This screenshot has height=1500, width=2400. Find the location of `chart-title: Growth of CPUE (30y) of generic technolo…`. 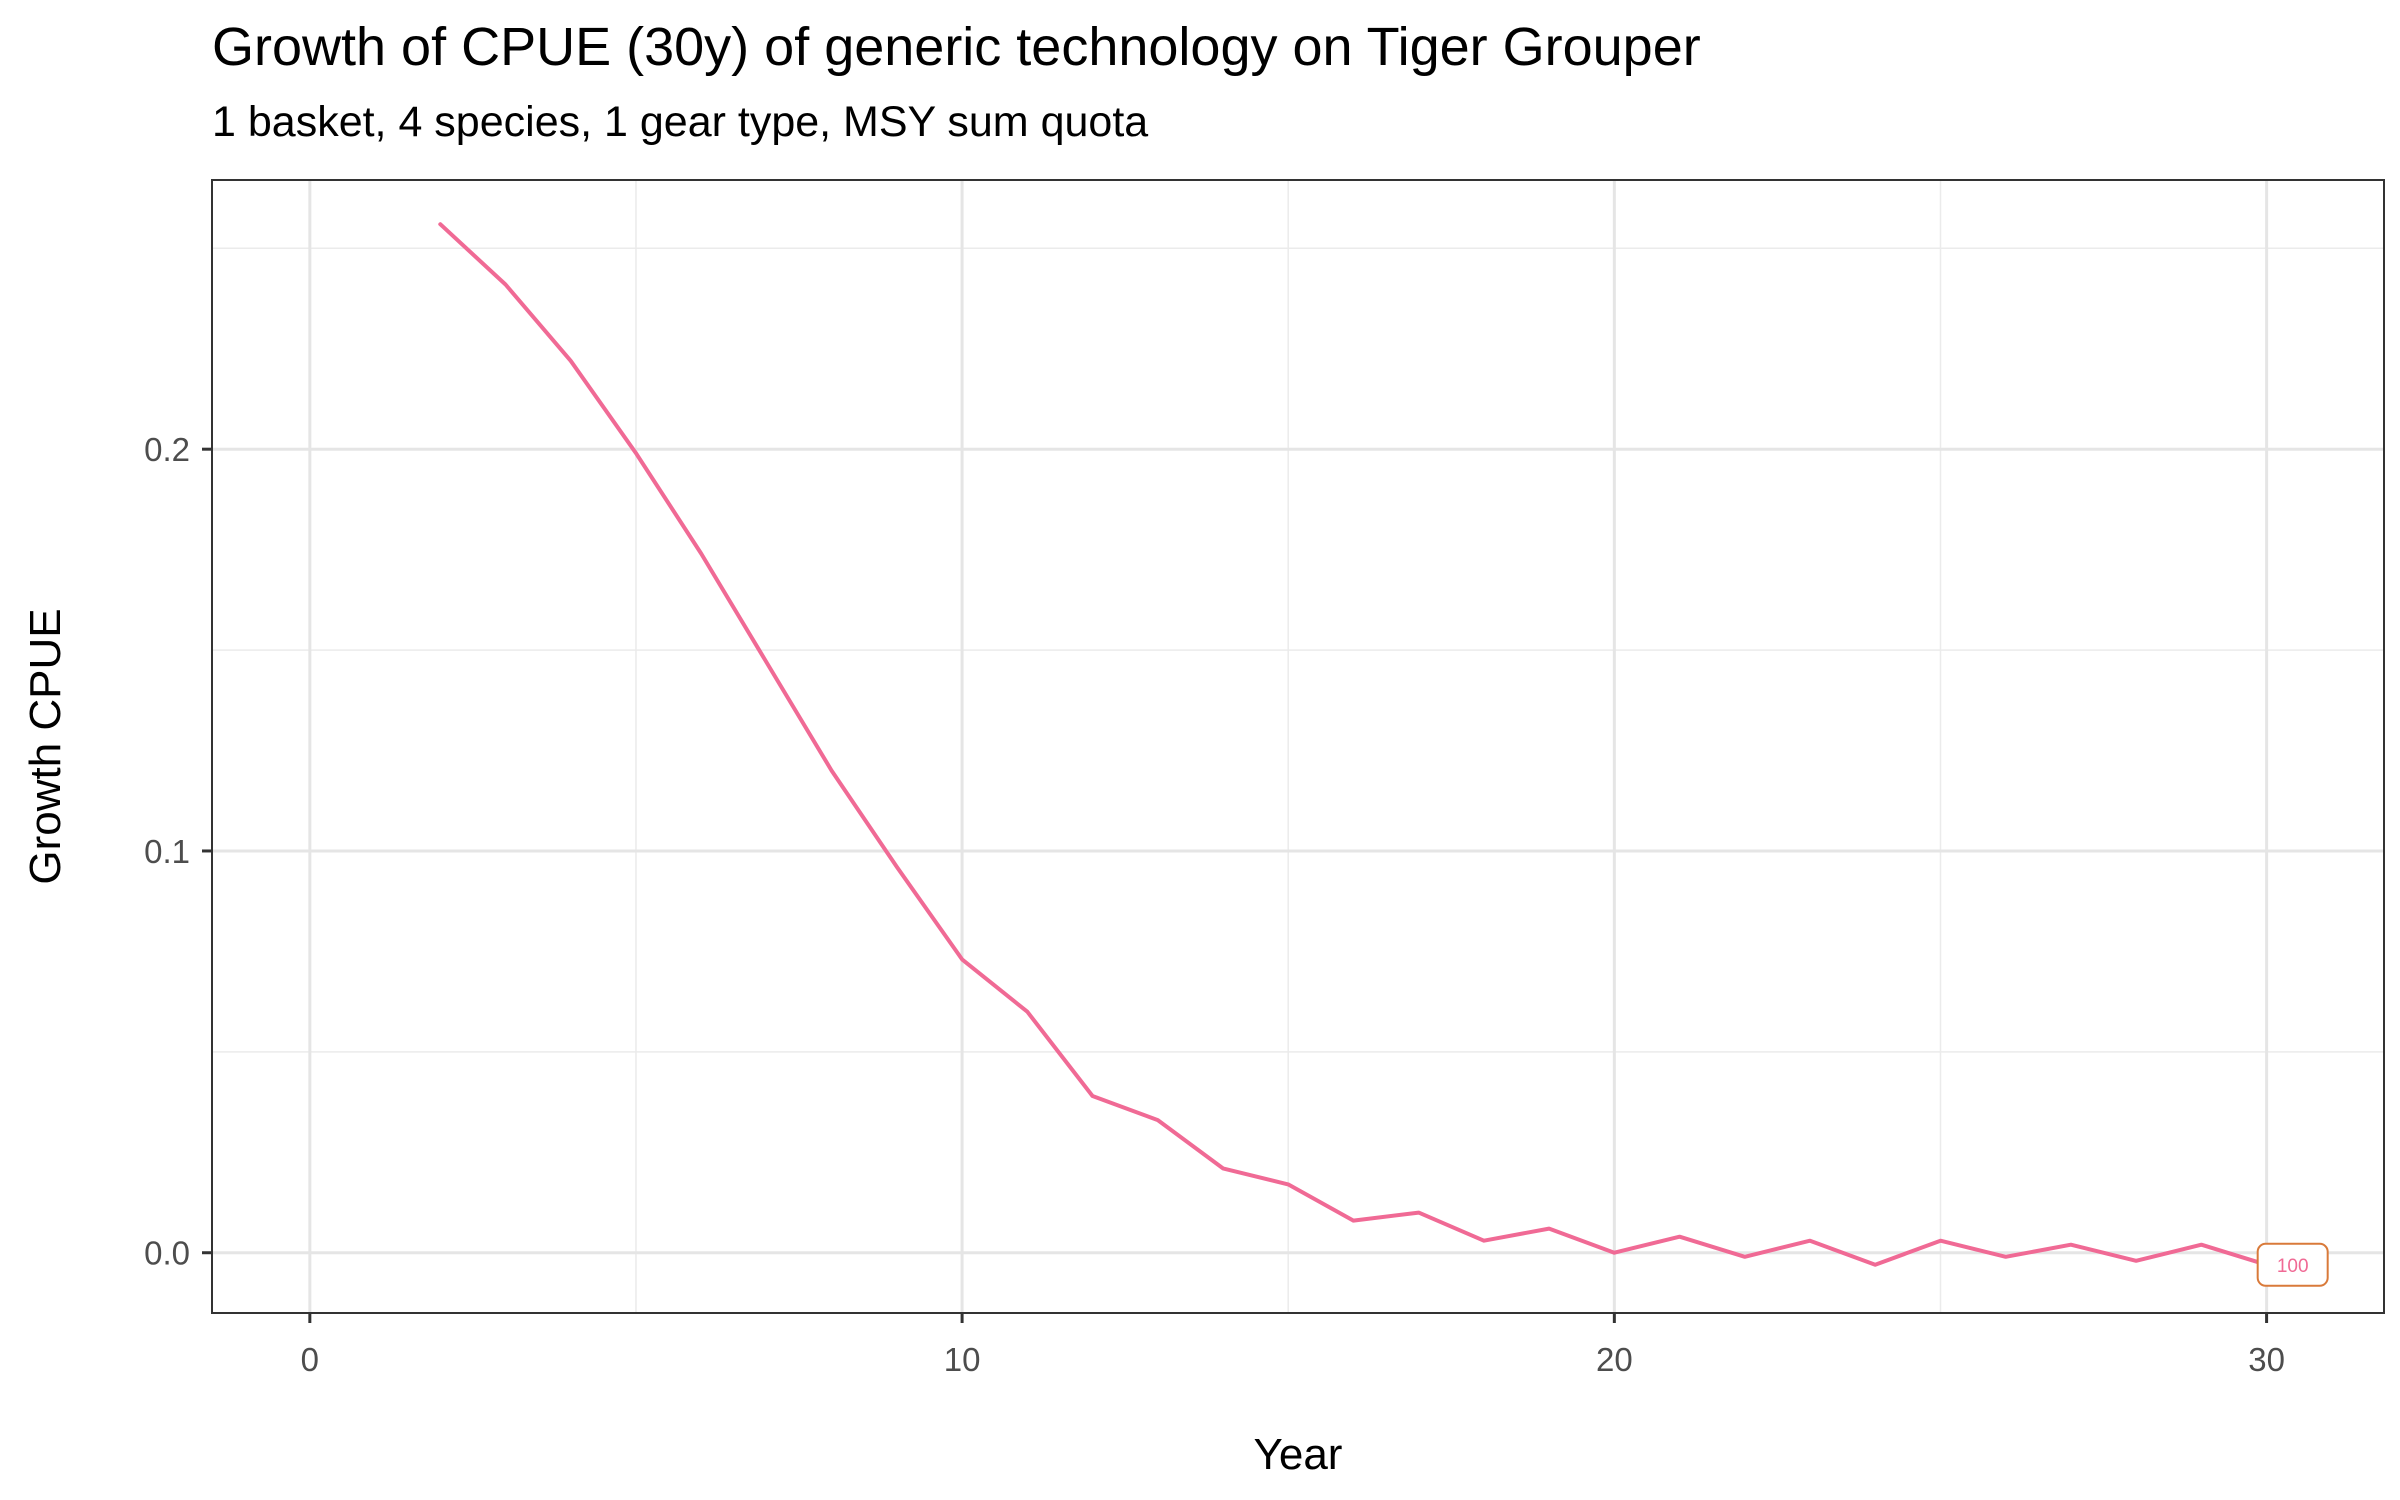

chart-title: Growth of CPUE (30y) of generic technolo… is located at coordinates (956, 47).